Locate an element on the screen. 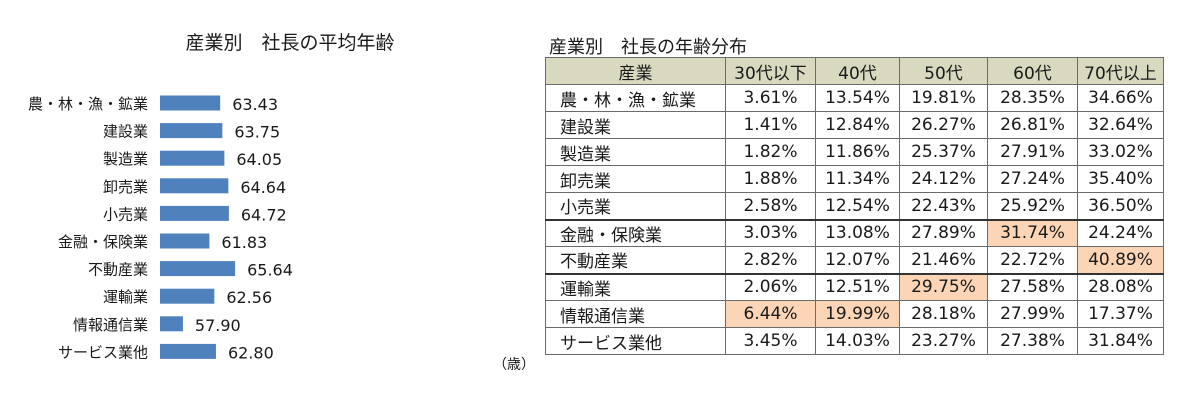 This screenshot has height=406, width=1200. industry-cell: 金融・保険業 is located at coordinates (635, 232).